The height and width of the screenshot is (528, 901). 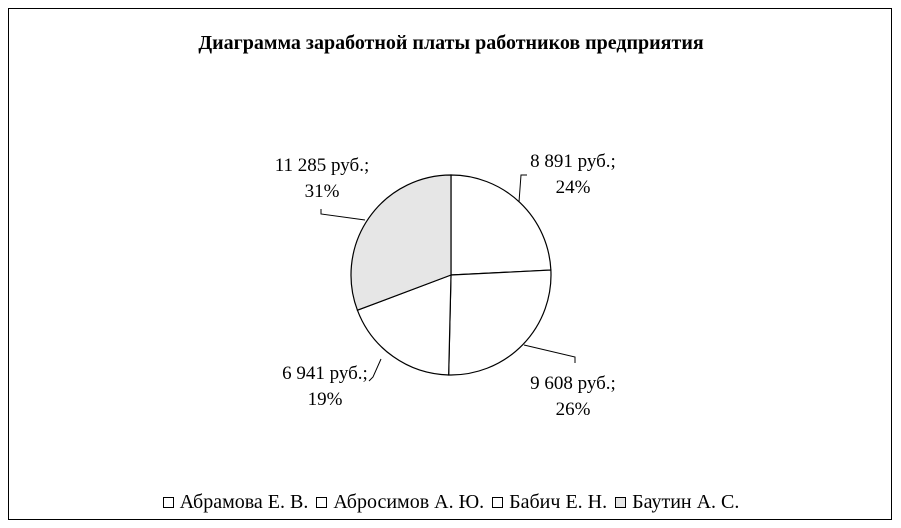 I want to click on slice-percent-label: 19%, so click(x=325, y=399).